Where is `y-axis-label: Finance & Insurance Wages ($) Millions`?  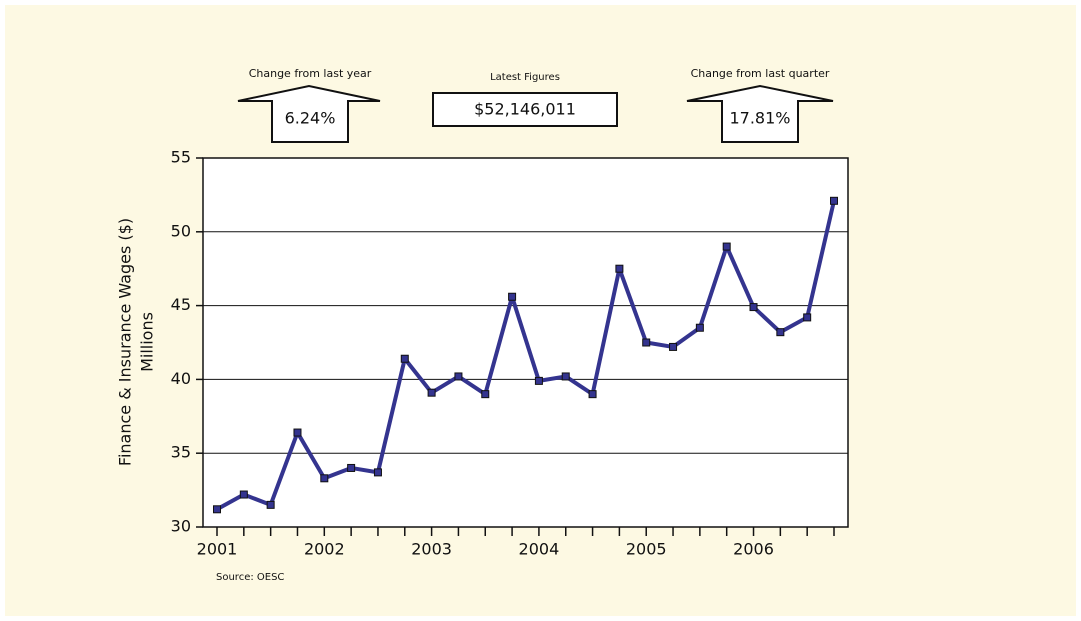 y-axis-label: Finance & Insurance Wages ($) Millions is located at coordinates (136, 342).